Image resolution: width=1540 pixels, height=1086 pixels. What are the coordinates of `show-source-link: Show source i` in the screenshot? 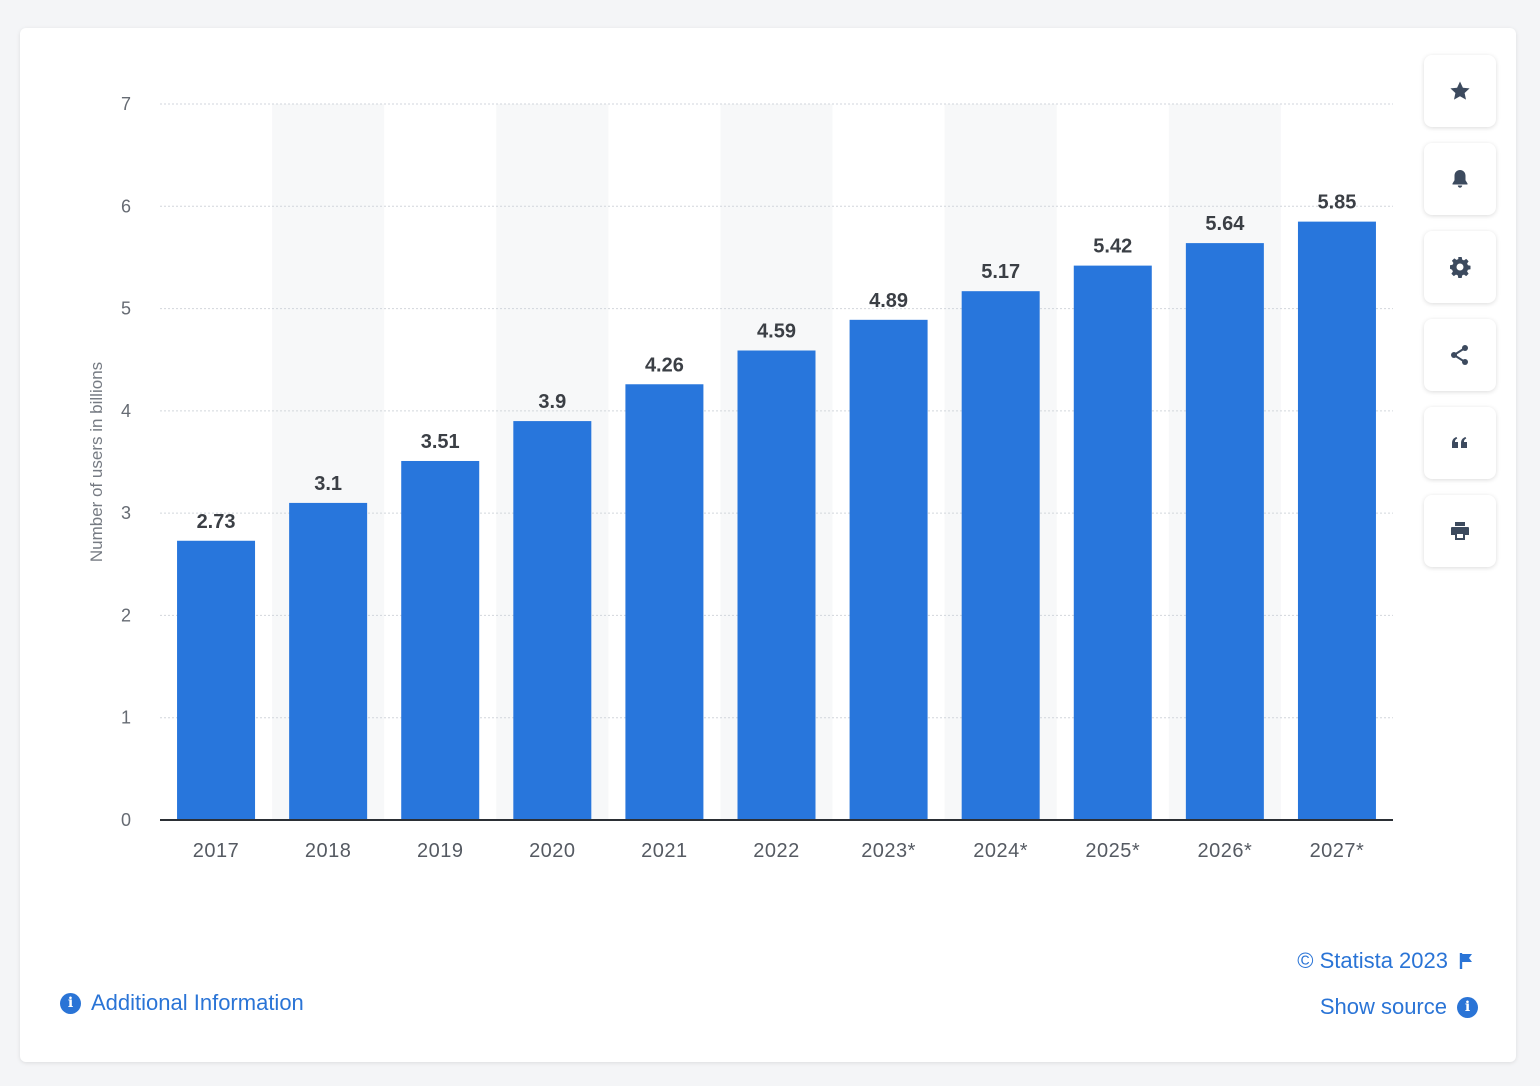 It's located at (1399, 1007).